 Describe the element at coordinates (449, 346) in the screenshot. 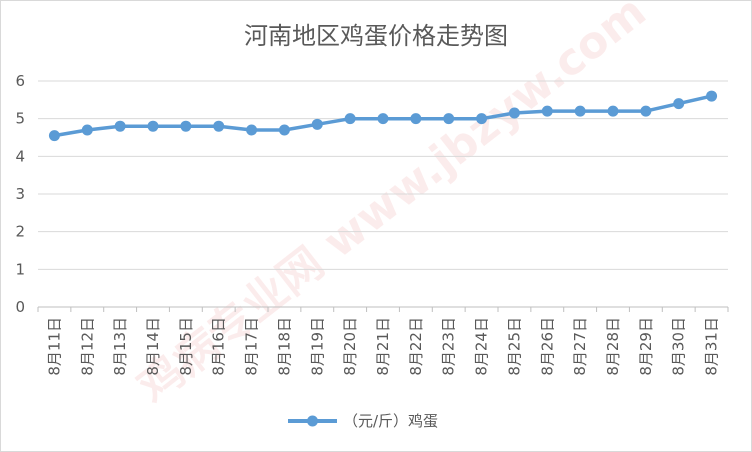

I see `x-tick-label: 8月23日` at that location.